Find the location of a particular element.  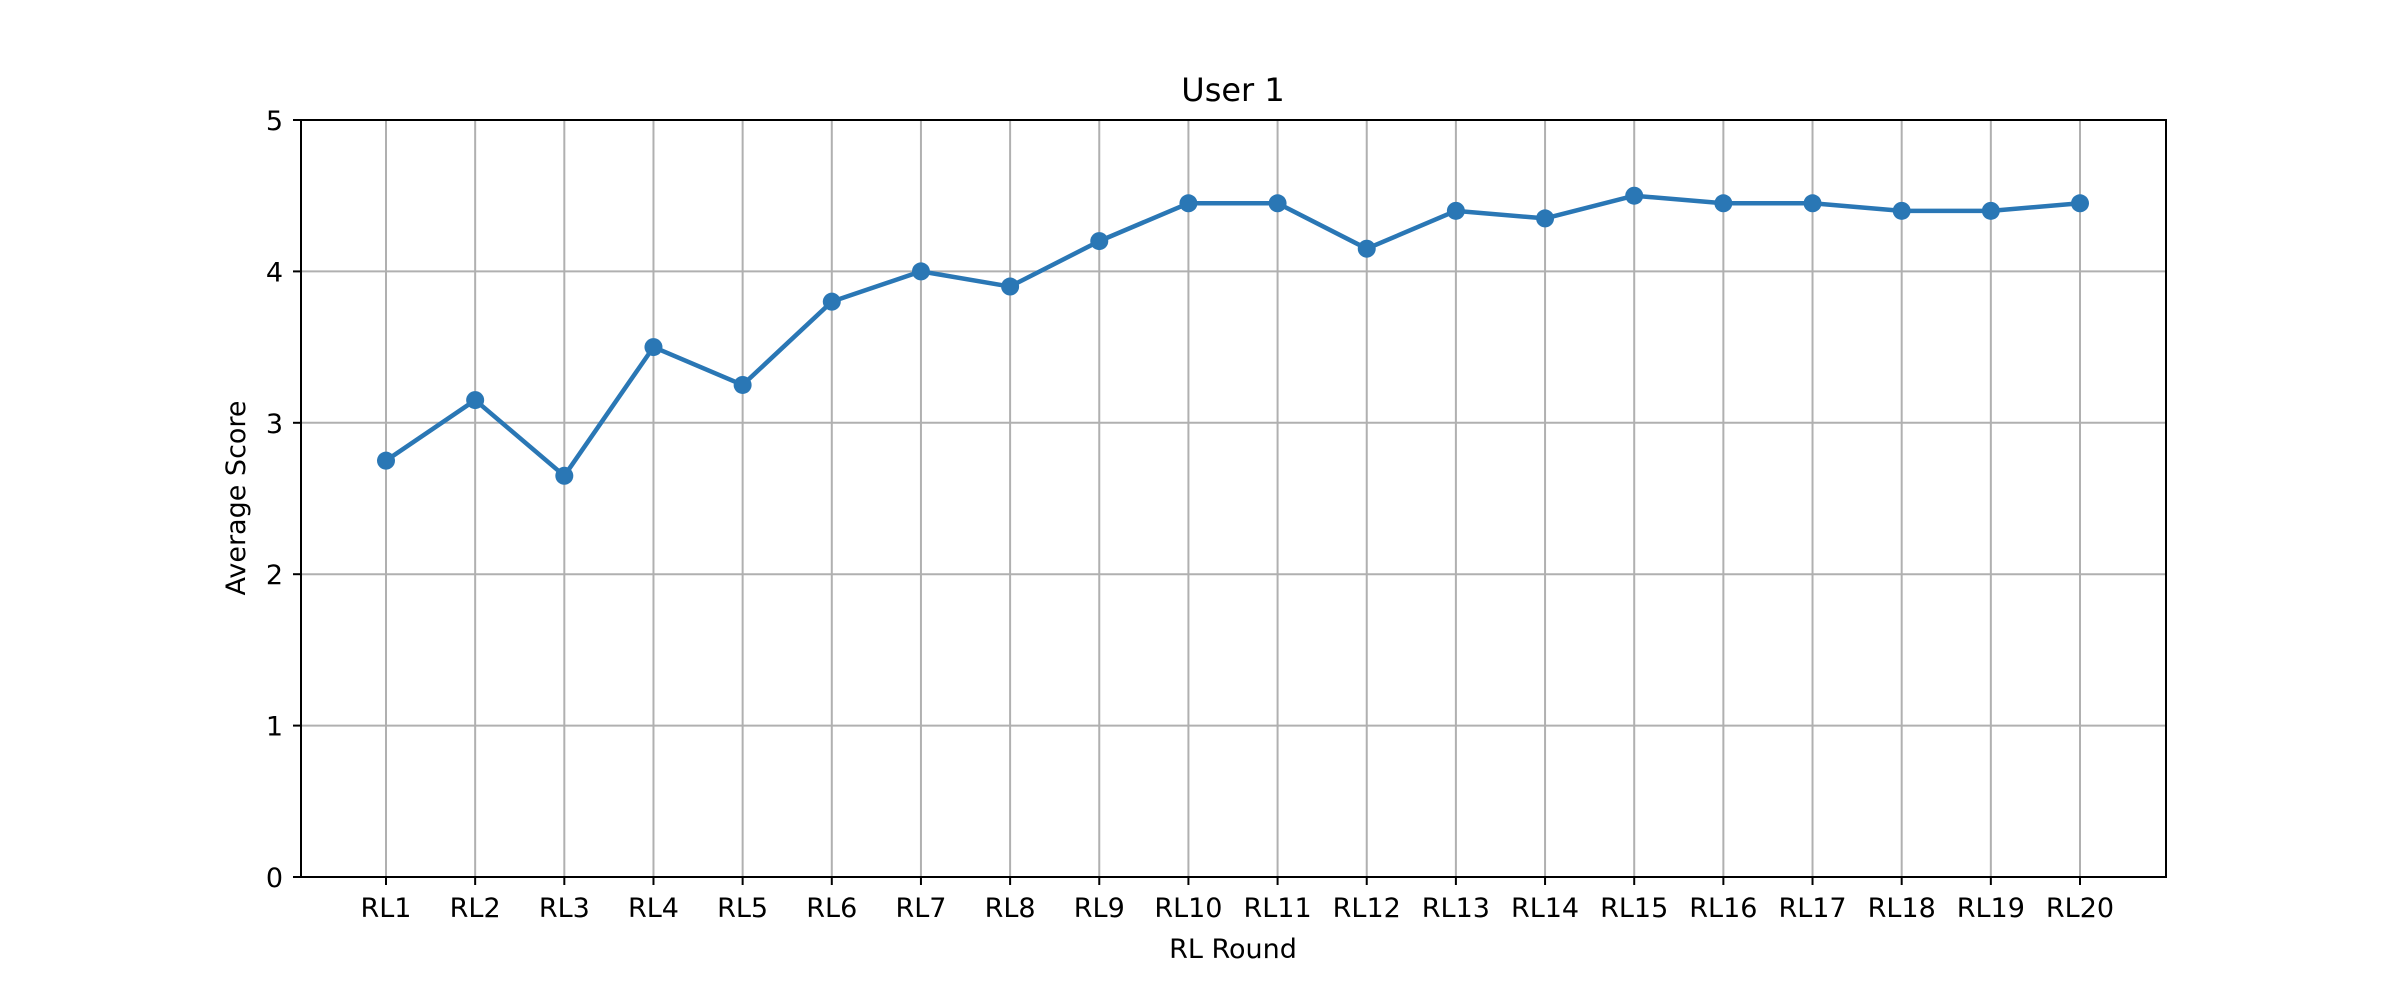

y-tick-label: 1 is located at coordinates (274, 727).